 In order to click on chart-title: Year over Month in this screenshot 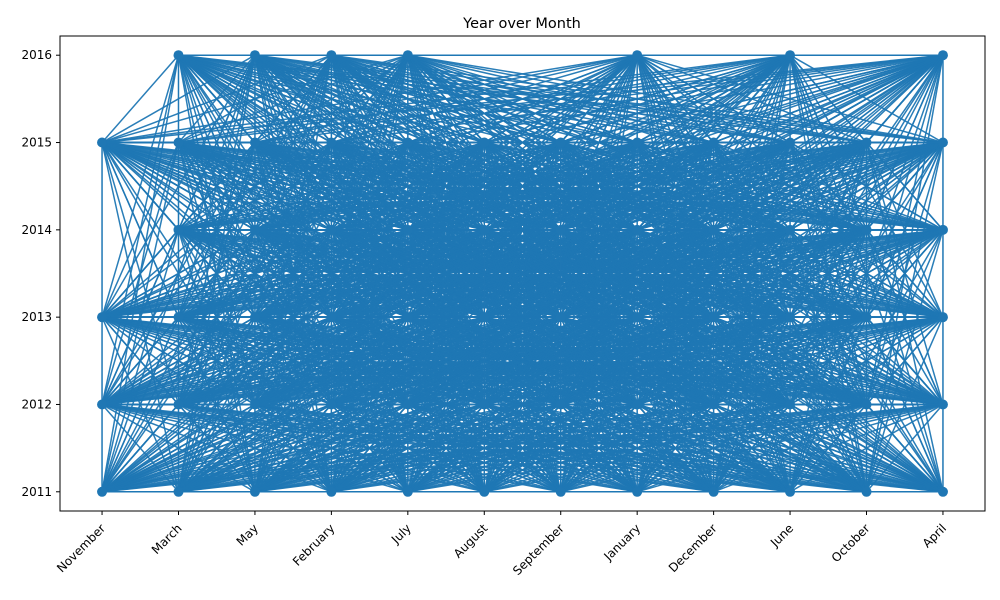, I will do `click(521, 24)`.